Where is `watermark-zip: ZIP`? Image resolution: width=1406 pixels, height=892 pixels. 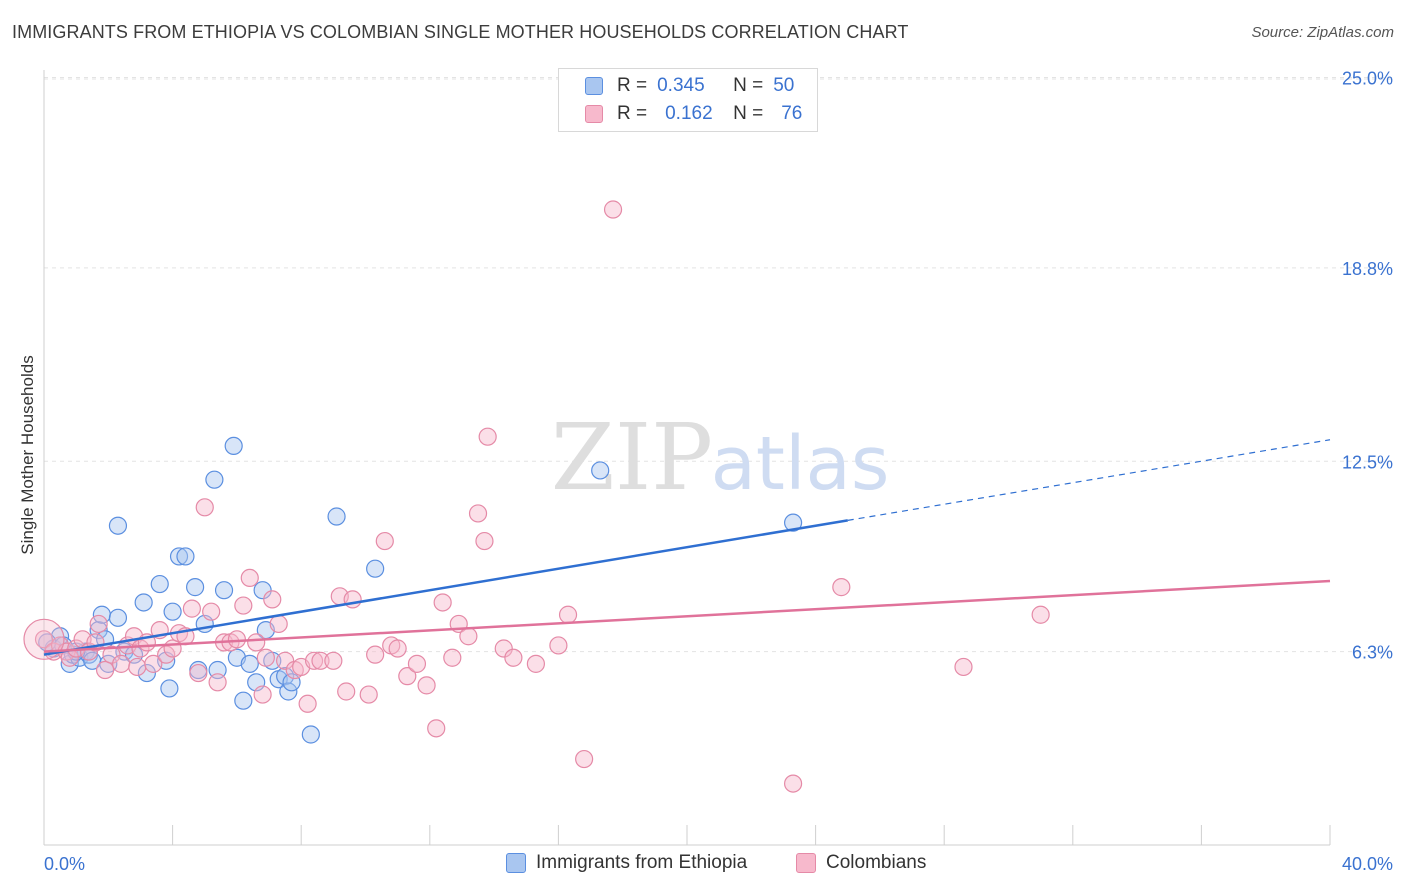
watermark-zip: ZIP is located at coordinates (632, 457).